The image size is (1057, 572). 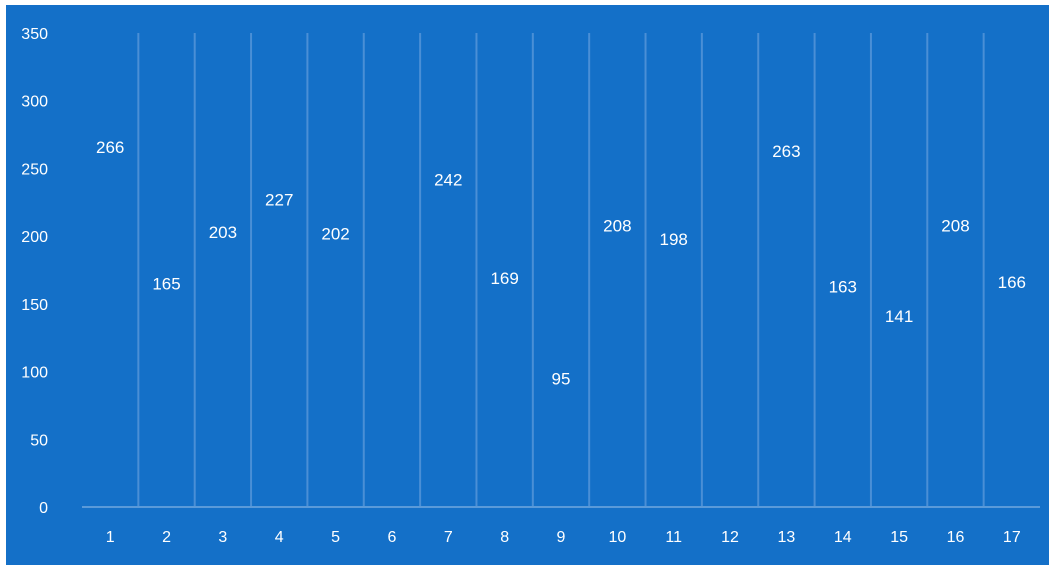 I want to click on x-tick-label: 2, so click(x=166, y=537).